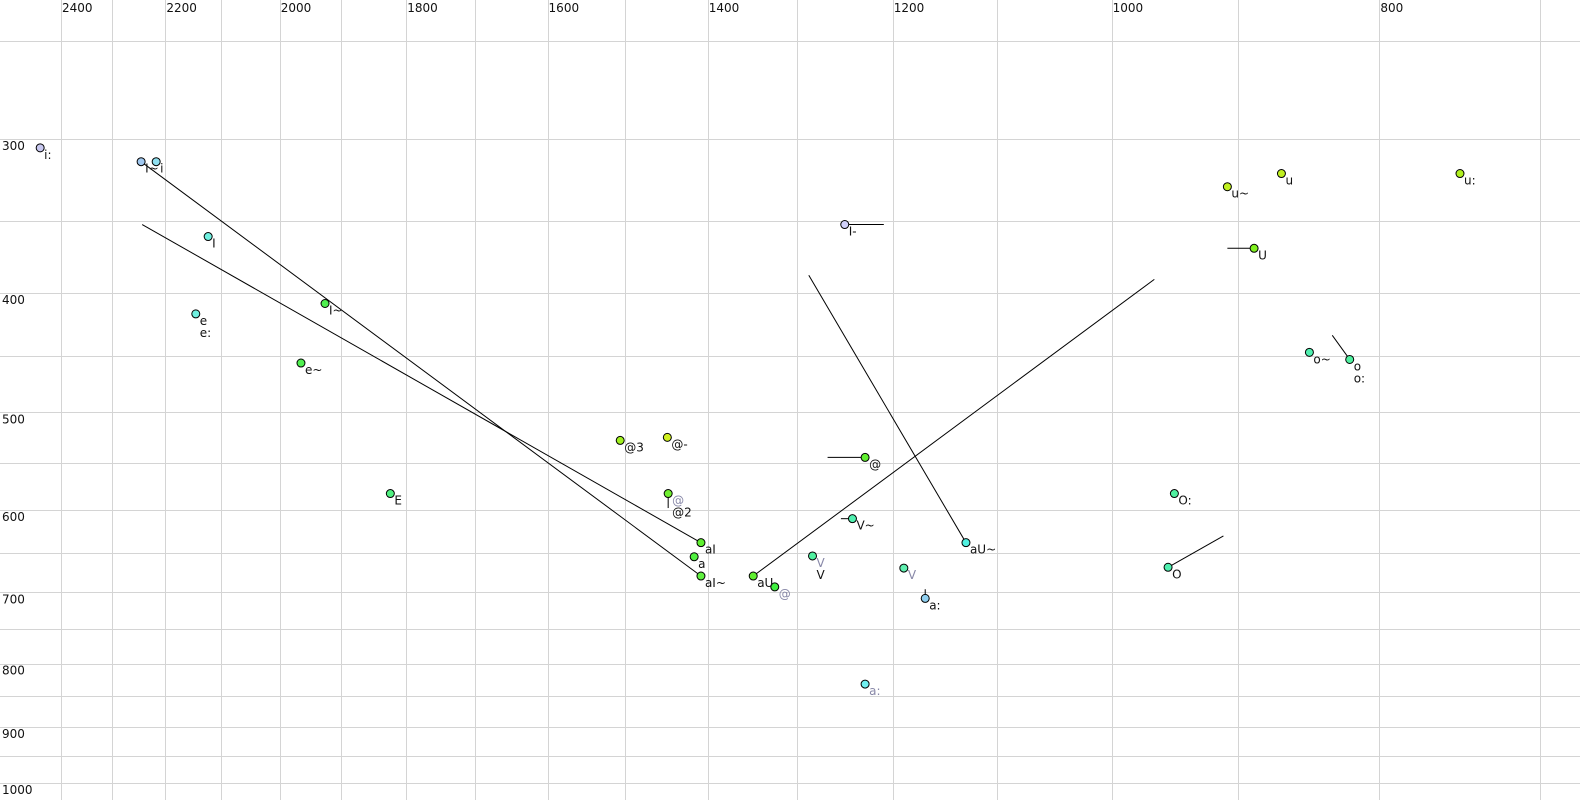 Image resolution: width=1580 pixels, height=800 pixels. I want to click on point-label: I-, so click(853, 232).